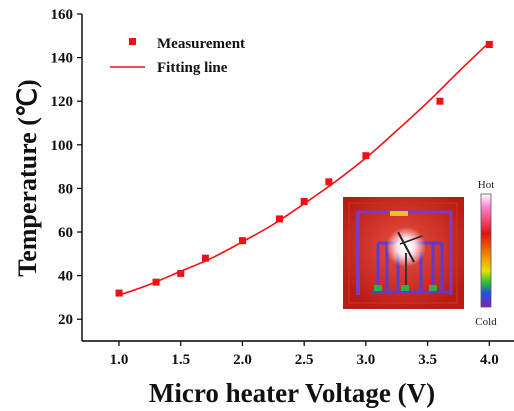 This screenshot has width=514, height=411. What do you see at coordinates (62, 15) in the screenshot?
I see `y-tick-label: 160` at bounding box center [62, 15].